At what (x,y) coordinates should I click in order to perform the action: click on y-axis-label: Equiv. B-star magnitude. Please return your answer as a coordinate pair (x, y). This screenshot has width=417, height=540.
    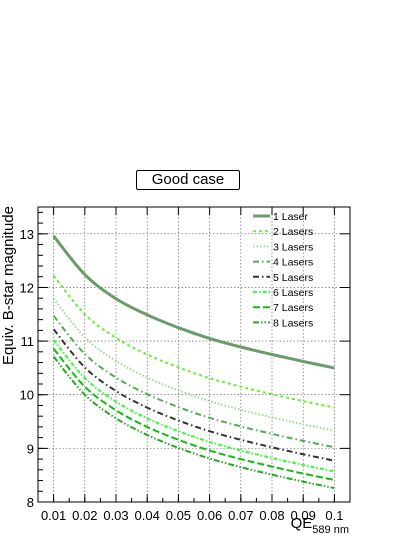
    Looking at the image, I should click on (8, 285).